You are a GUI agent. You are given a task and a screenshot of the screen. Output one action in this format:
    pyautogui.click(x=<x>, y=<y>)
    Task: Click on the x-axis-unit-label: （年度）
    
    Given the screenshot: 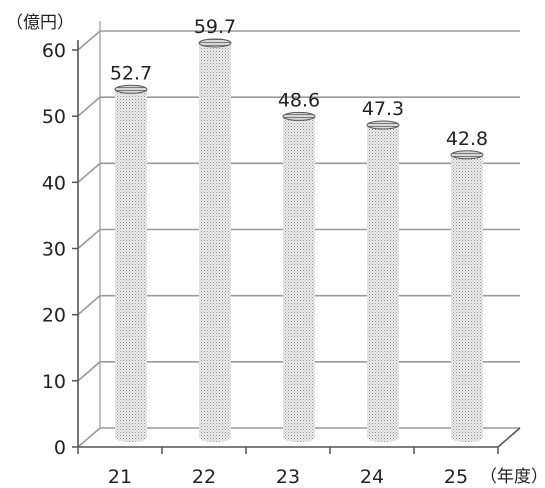 What is the action you would take?
    pyautogui.click(x=512, y=477)
    